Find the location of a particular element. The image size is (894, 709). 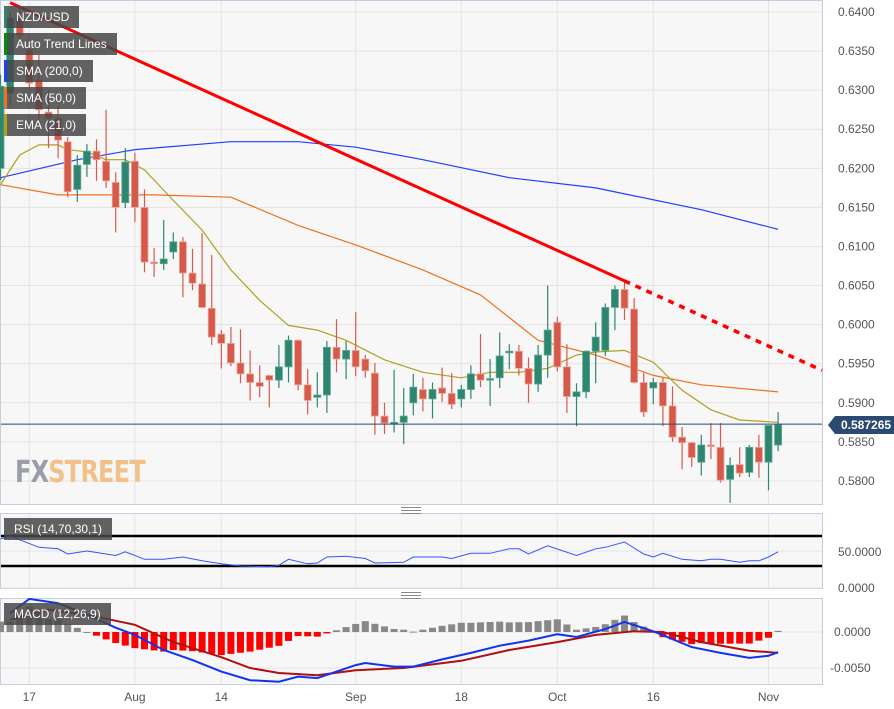

rsi-resize-handle is located at coordinates (411, 510).